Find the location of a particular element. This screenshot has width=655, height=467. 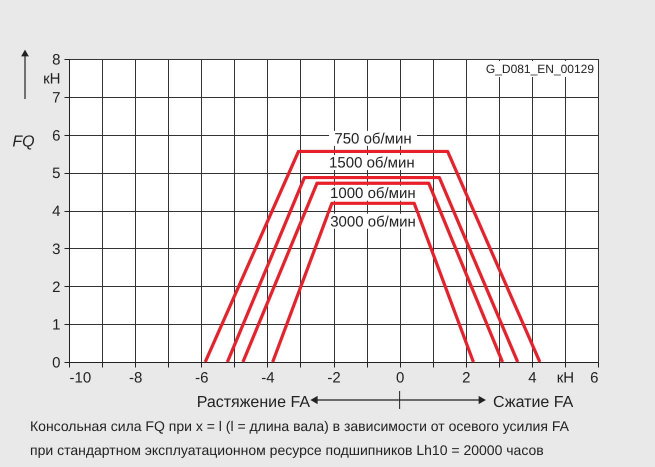

y-tick-label: 7 is located at coordinates (56, 97).